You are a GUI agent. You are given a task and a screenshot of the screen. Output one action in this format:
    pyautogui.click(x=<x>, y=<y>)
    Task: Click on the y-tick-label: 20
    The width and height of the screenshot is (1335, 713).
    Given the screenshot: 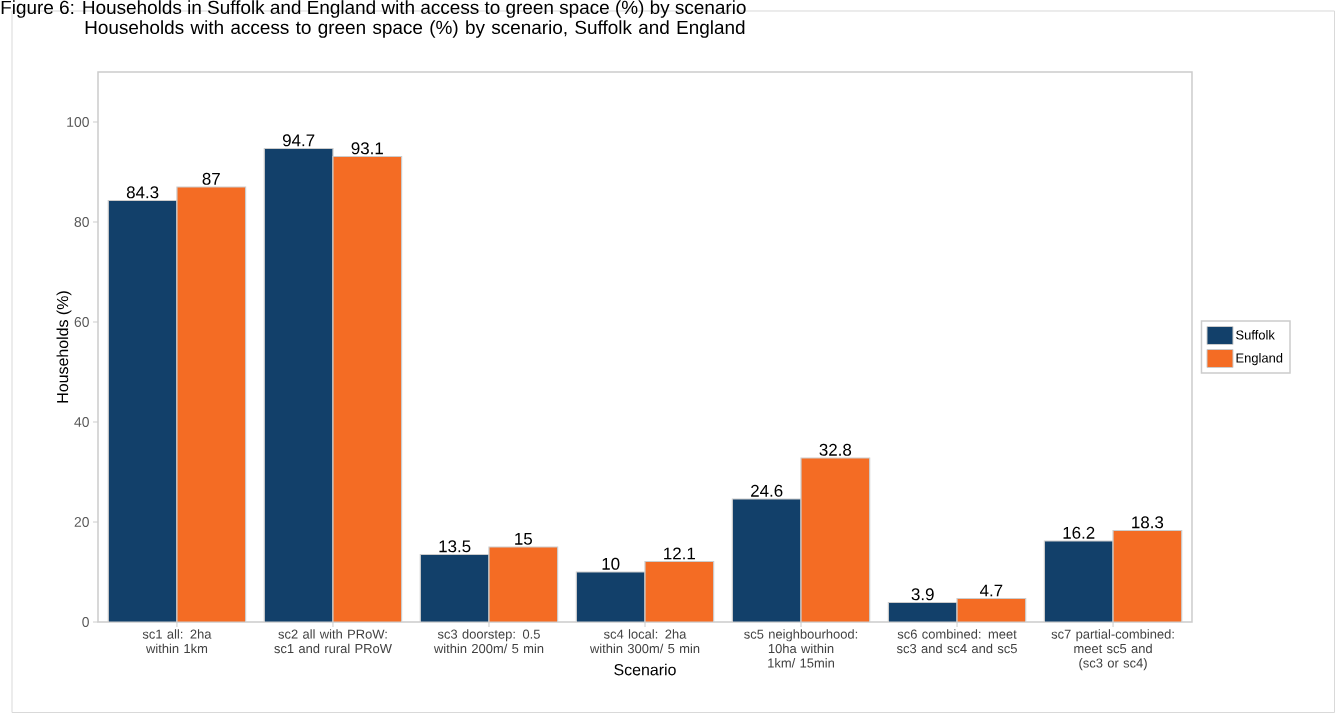 What is the action you would take?
    pyautogui.click(x=81, y=522)
    